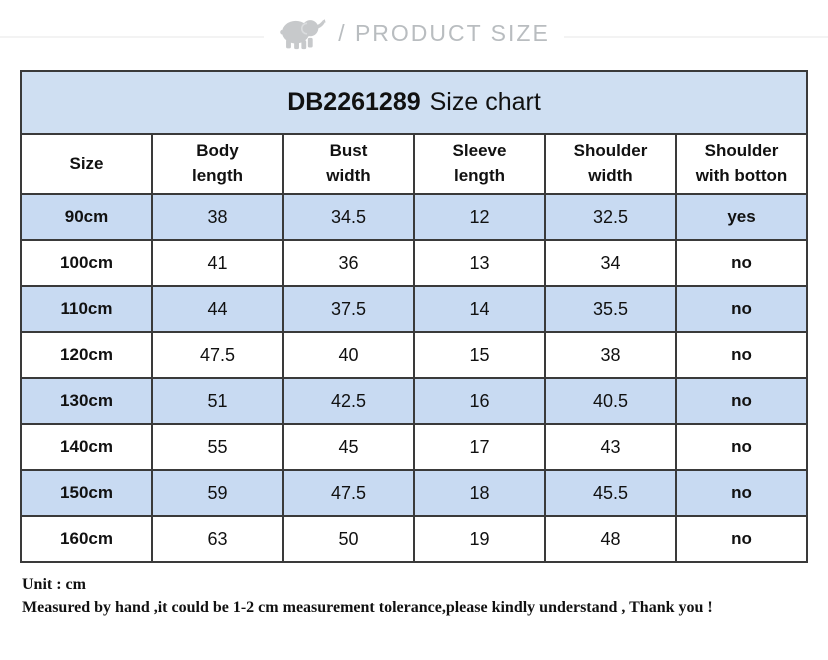 This screenshot has width=828, height=660. I want to click on bust-width-value: 40, so click(348, 355).